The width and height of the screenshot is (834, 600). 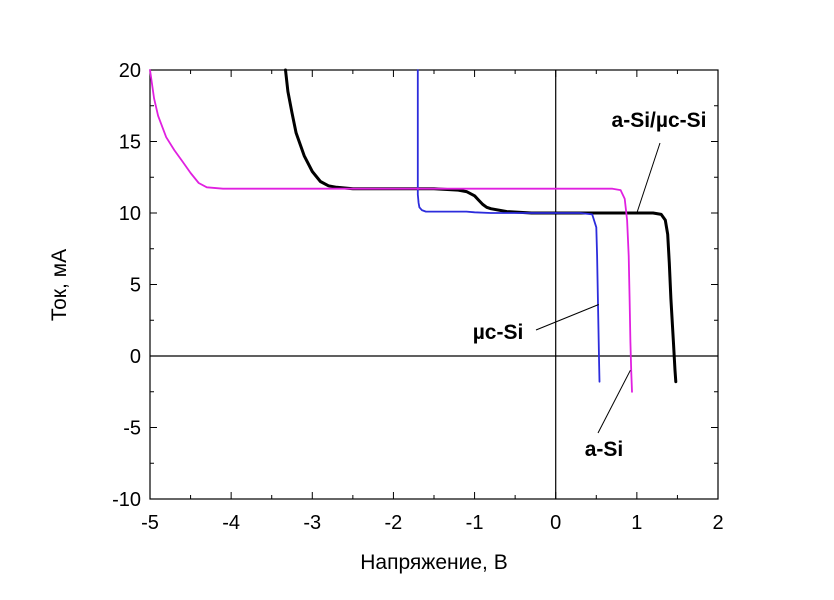 I want to click on y-tick-label: -5, so click(x=132, y=429).